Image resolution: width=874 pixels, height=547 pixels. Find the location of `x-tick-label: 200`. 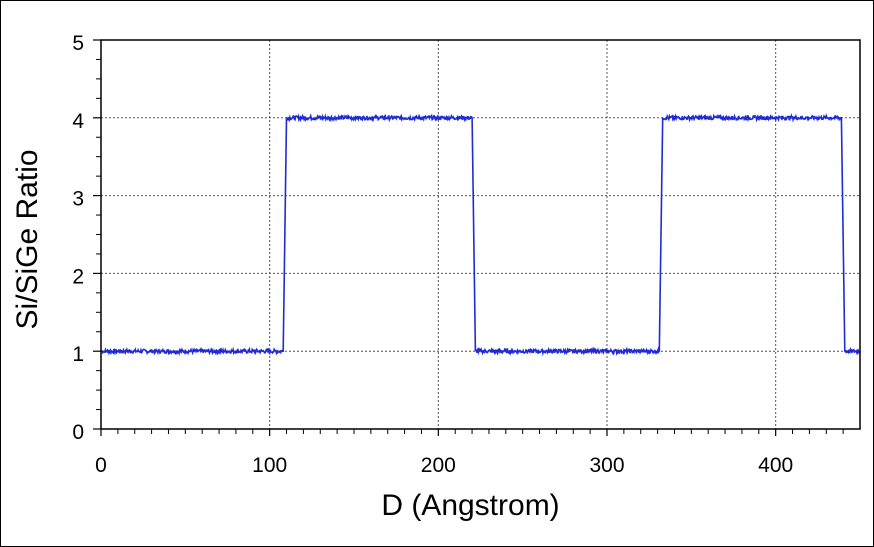

x-tick-label: 200 is located at coordinates (438, 465).